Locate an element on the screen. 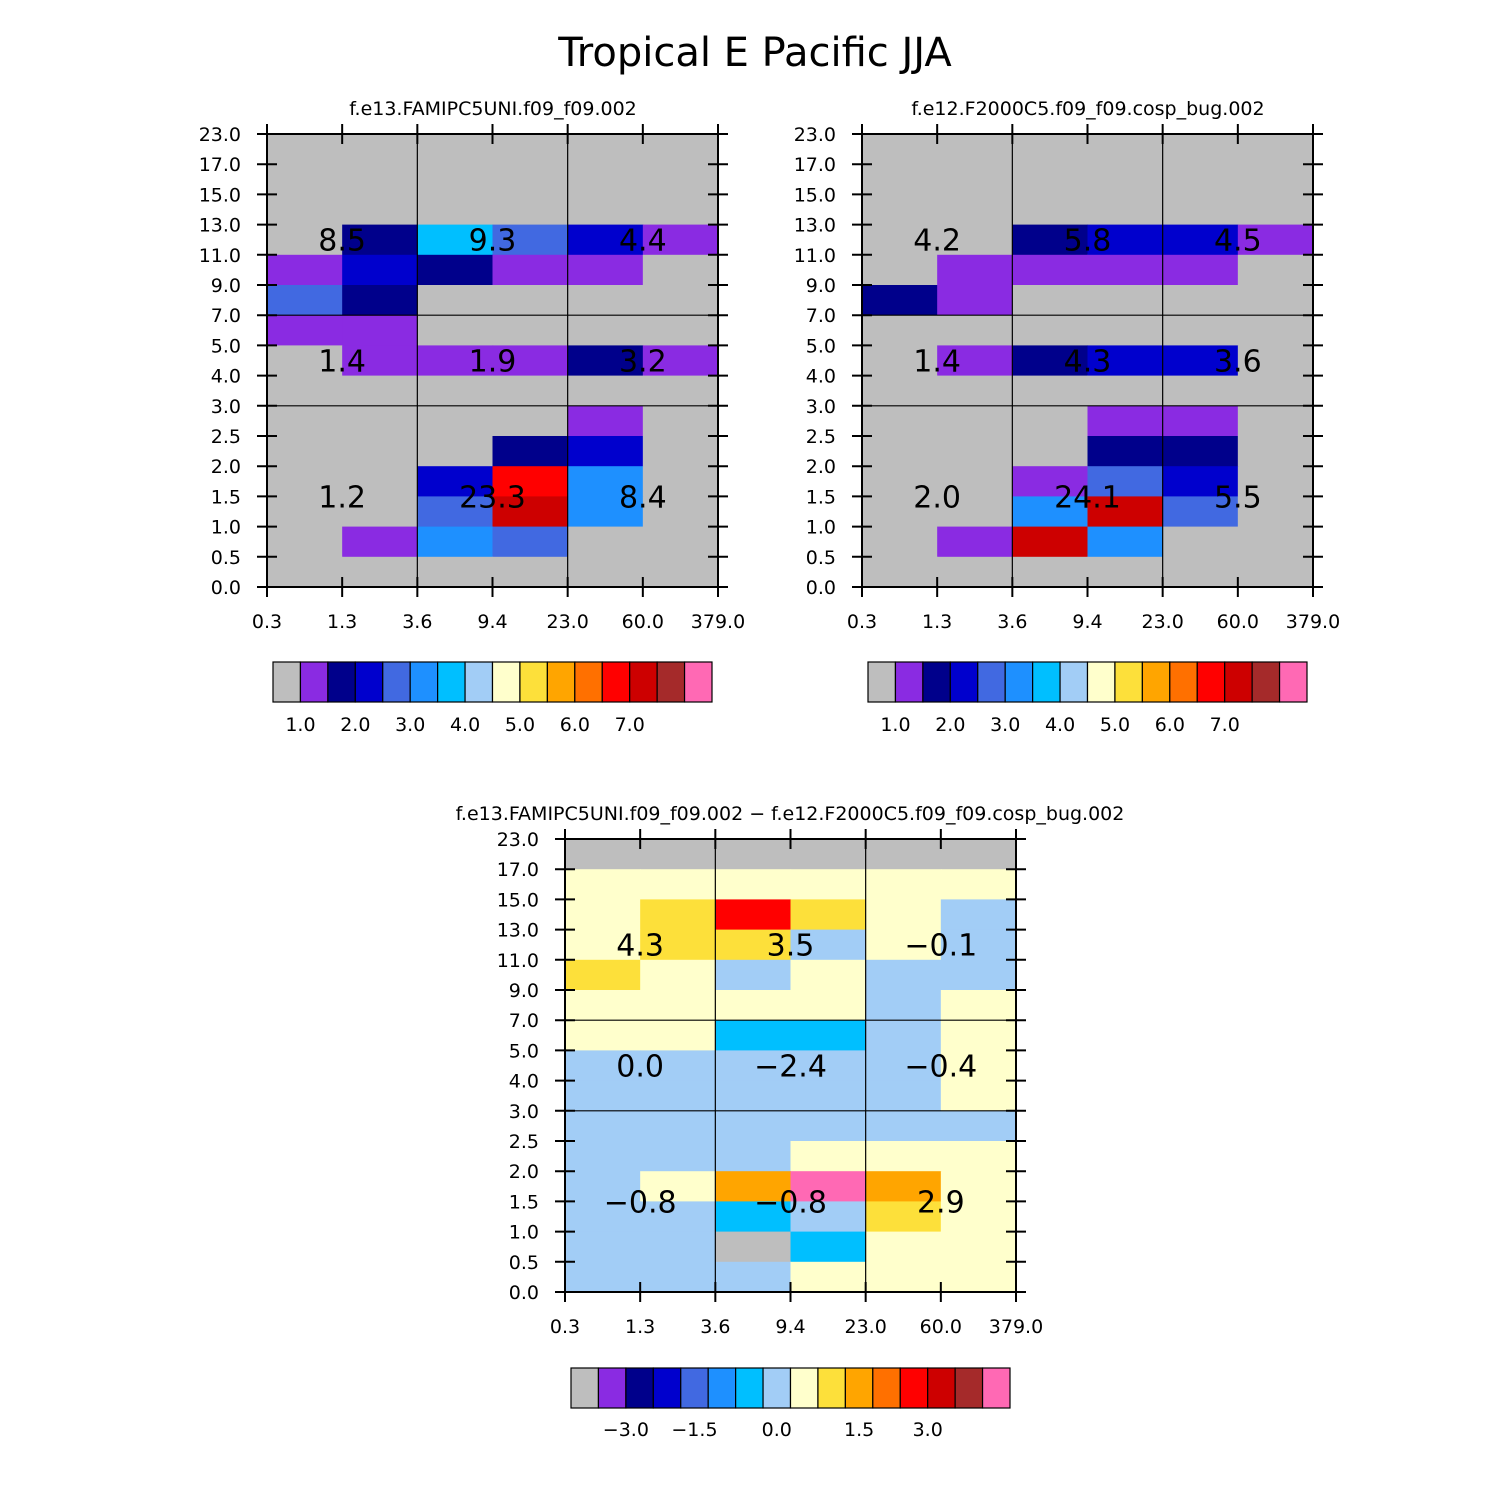 The height and width of the screenshot is (1510, 1510). y-tick-label: 2.0 is located at coordinates (524, 1172).